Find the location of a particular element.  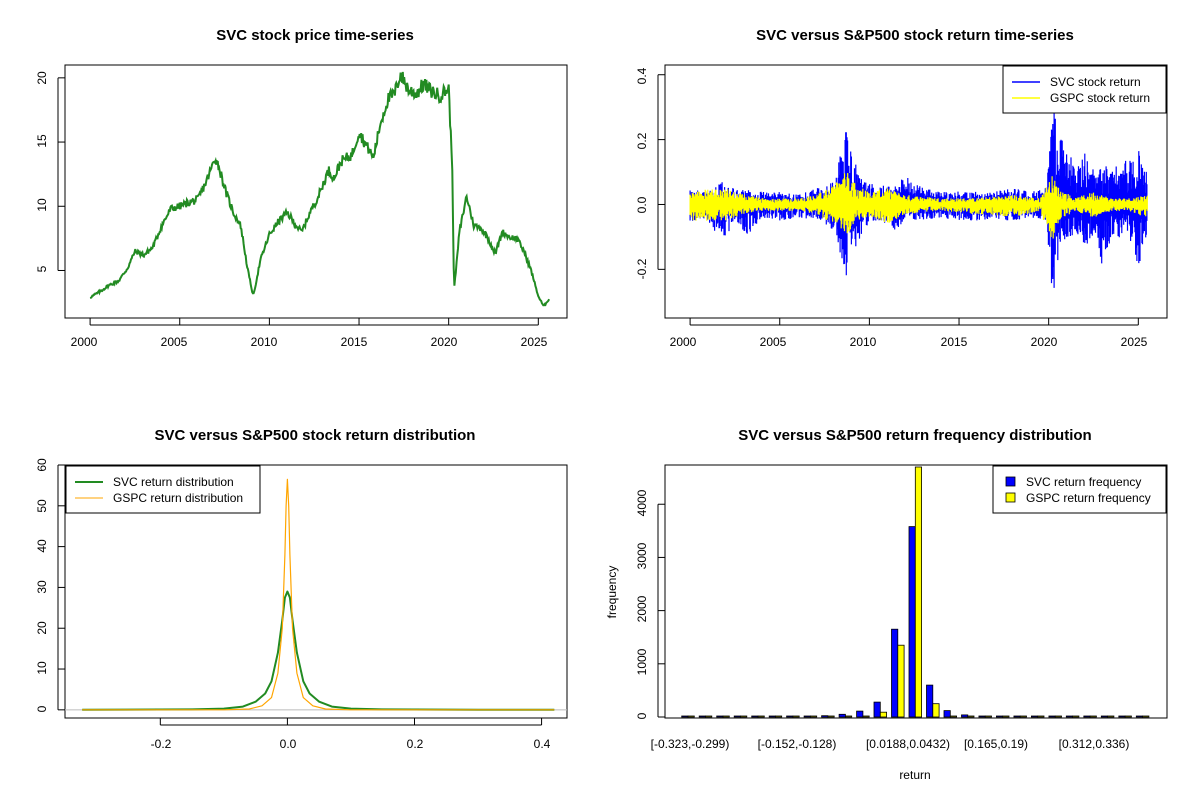

return-series-y-tick: 0.2 is located at coordinates (642, 140).